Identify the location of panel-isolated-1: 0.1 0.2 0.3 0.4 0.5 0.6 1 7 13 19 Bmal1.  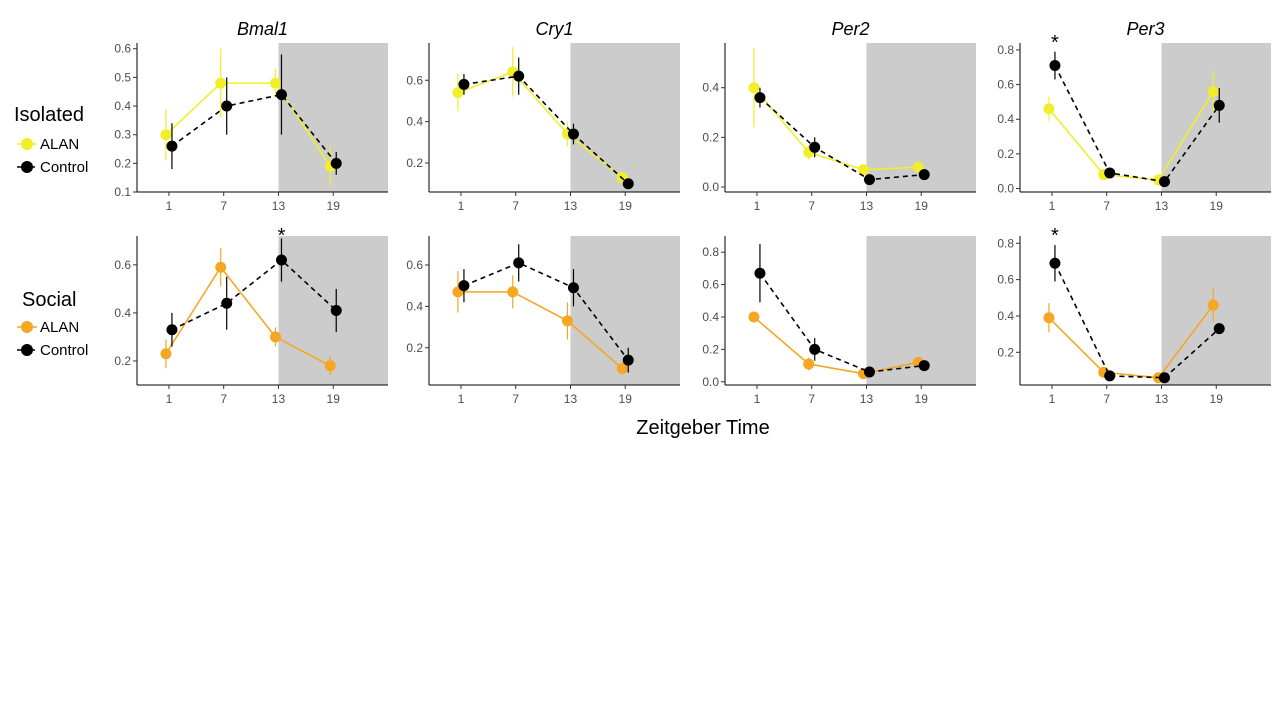
(251, 116).